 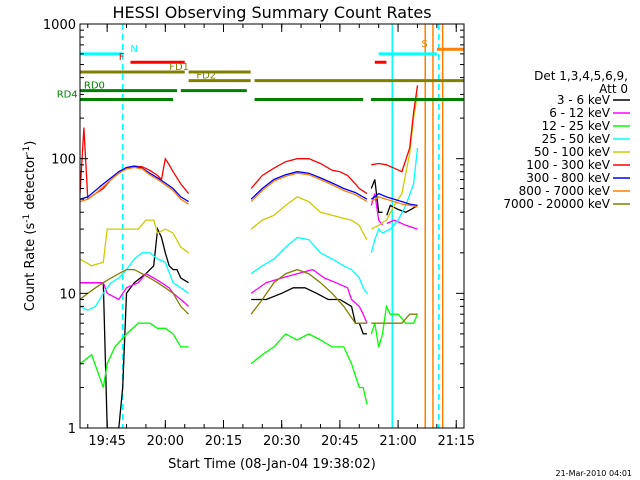 What do you see at coordinates (133, 49) in the screenshot?
I see `state-bar-label: N` at bounding box center [133, 49].